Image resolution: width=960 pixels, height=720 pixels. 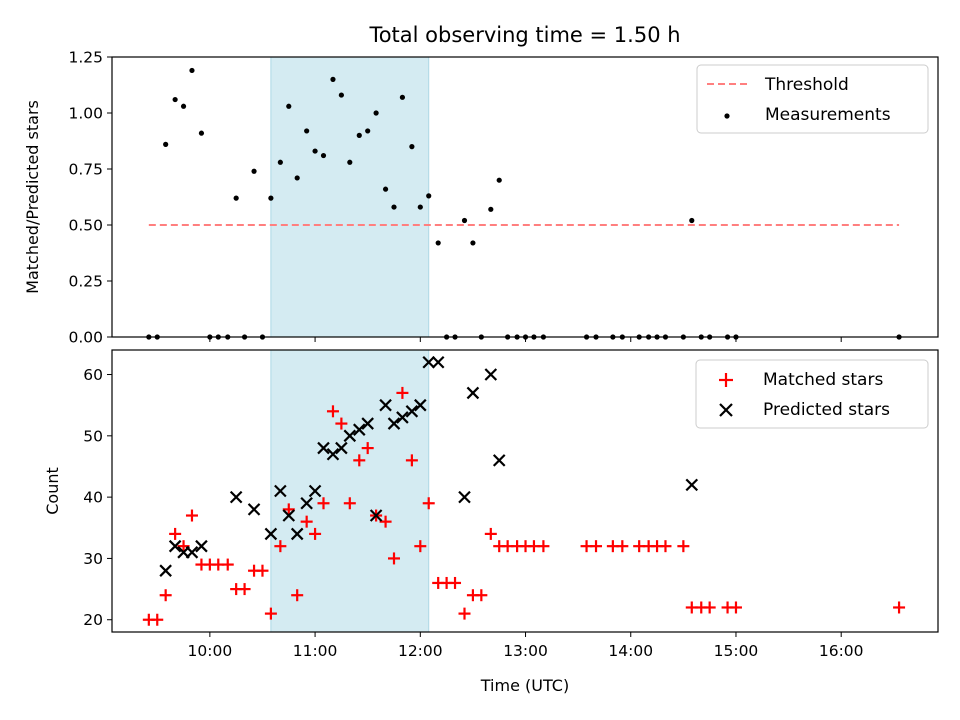 I want to click on x-axis-label: Time (UTC), so click(x=524, y=685).